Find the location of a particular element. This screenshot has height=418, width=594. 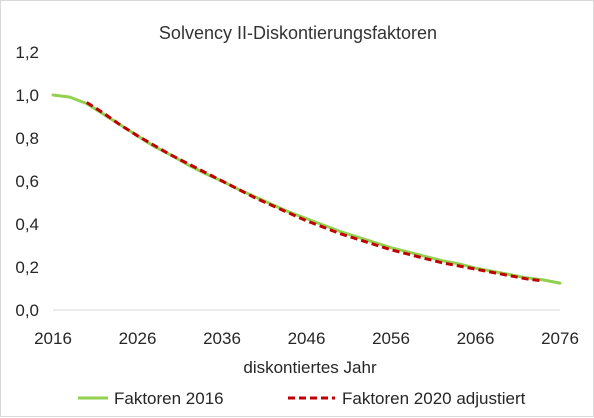

y-tick-label: 0,8 is located at coordinates (27, 138).